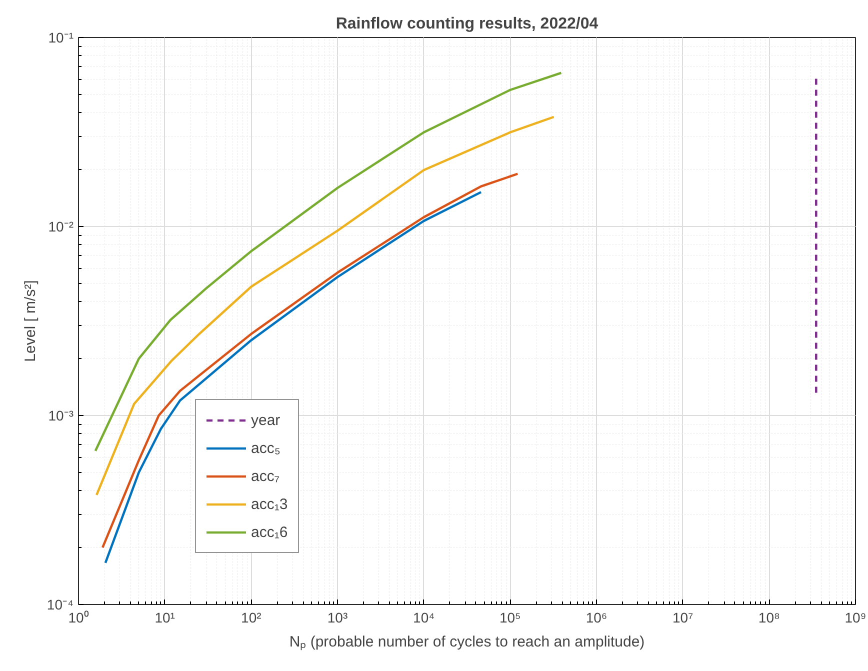 This screenshot has height=671, width=868. I want to click on x-tick-label: 10⁸, so click(769, 618).